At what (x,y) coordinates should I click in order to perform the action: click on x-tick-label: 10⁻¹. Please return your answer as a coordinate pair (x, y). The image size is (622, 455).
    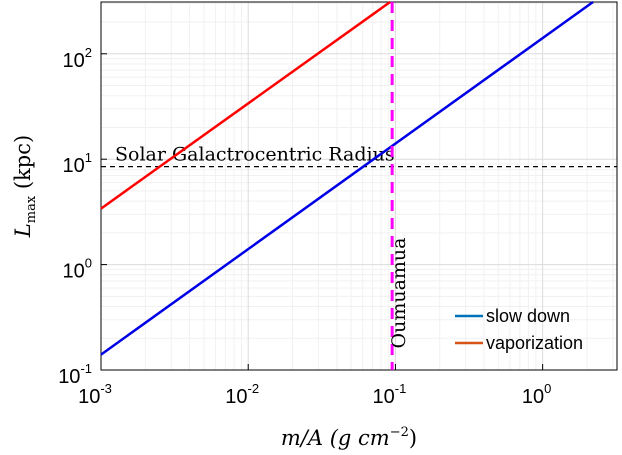
    Looking at the image, I should click on (390, 394).